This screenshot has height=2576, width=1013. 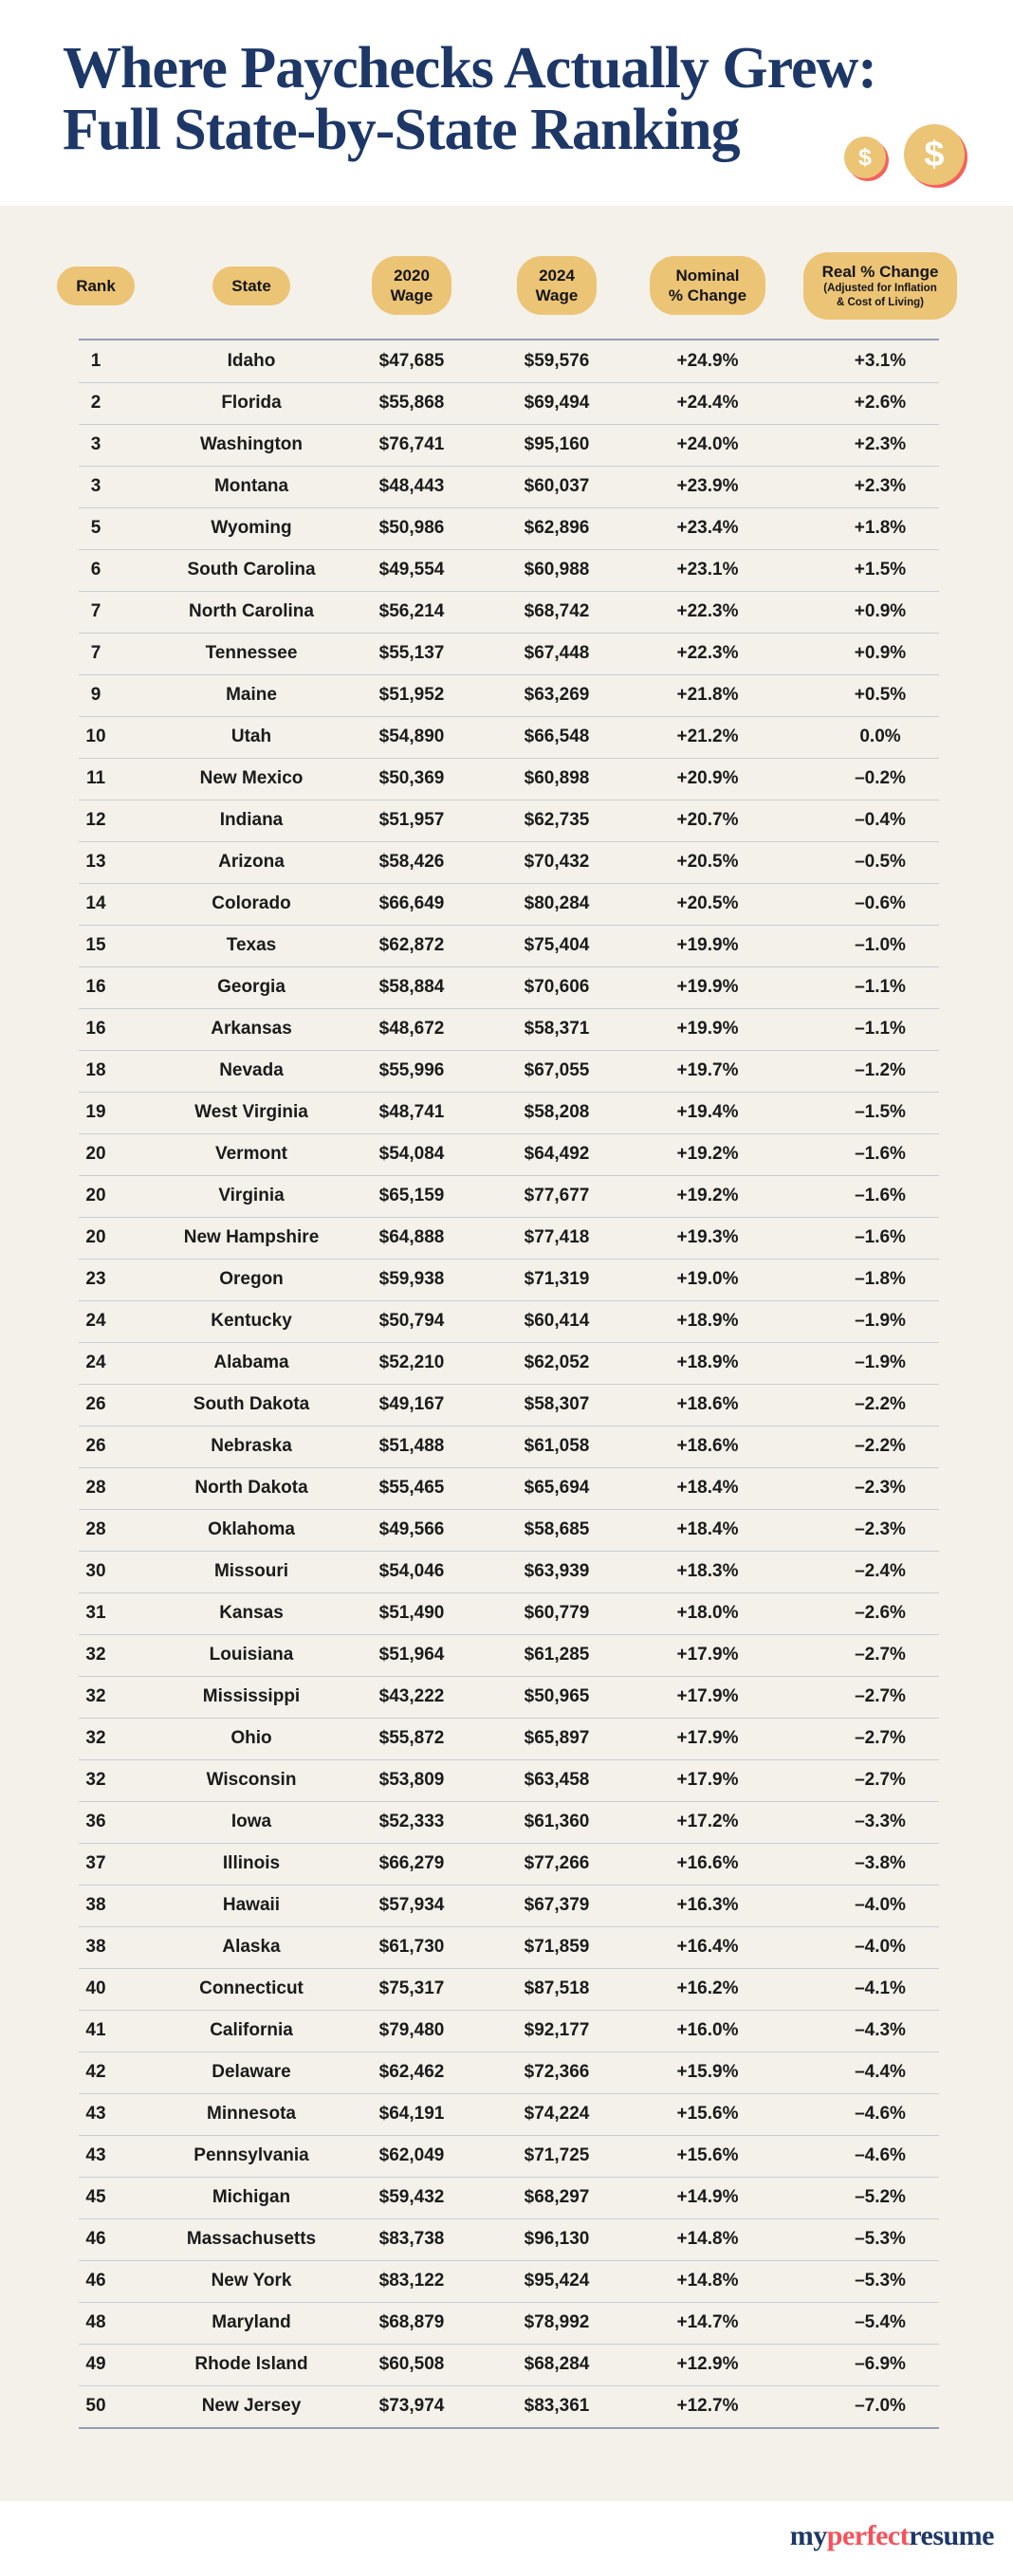 What do you see at coordinates (412, 2406) in the screenshot?
I see `cell-wage2020: $73,974` at bounding box center [412, 2406].